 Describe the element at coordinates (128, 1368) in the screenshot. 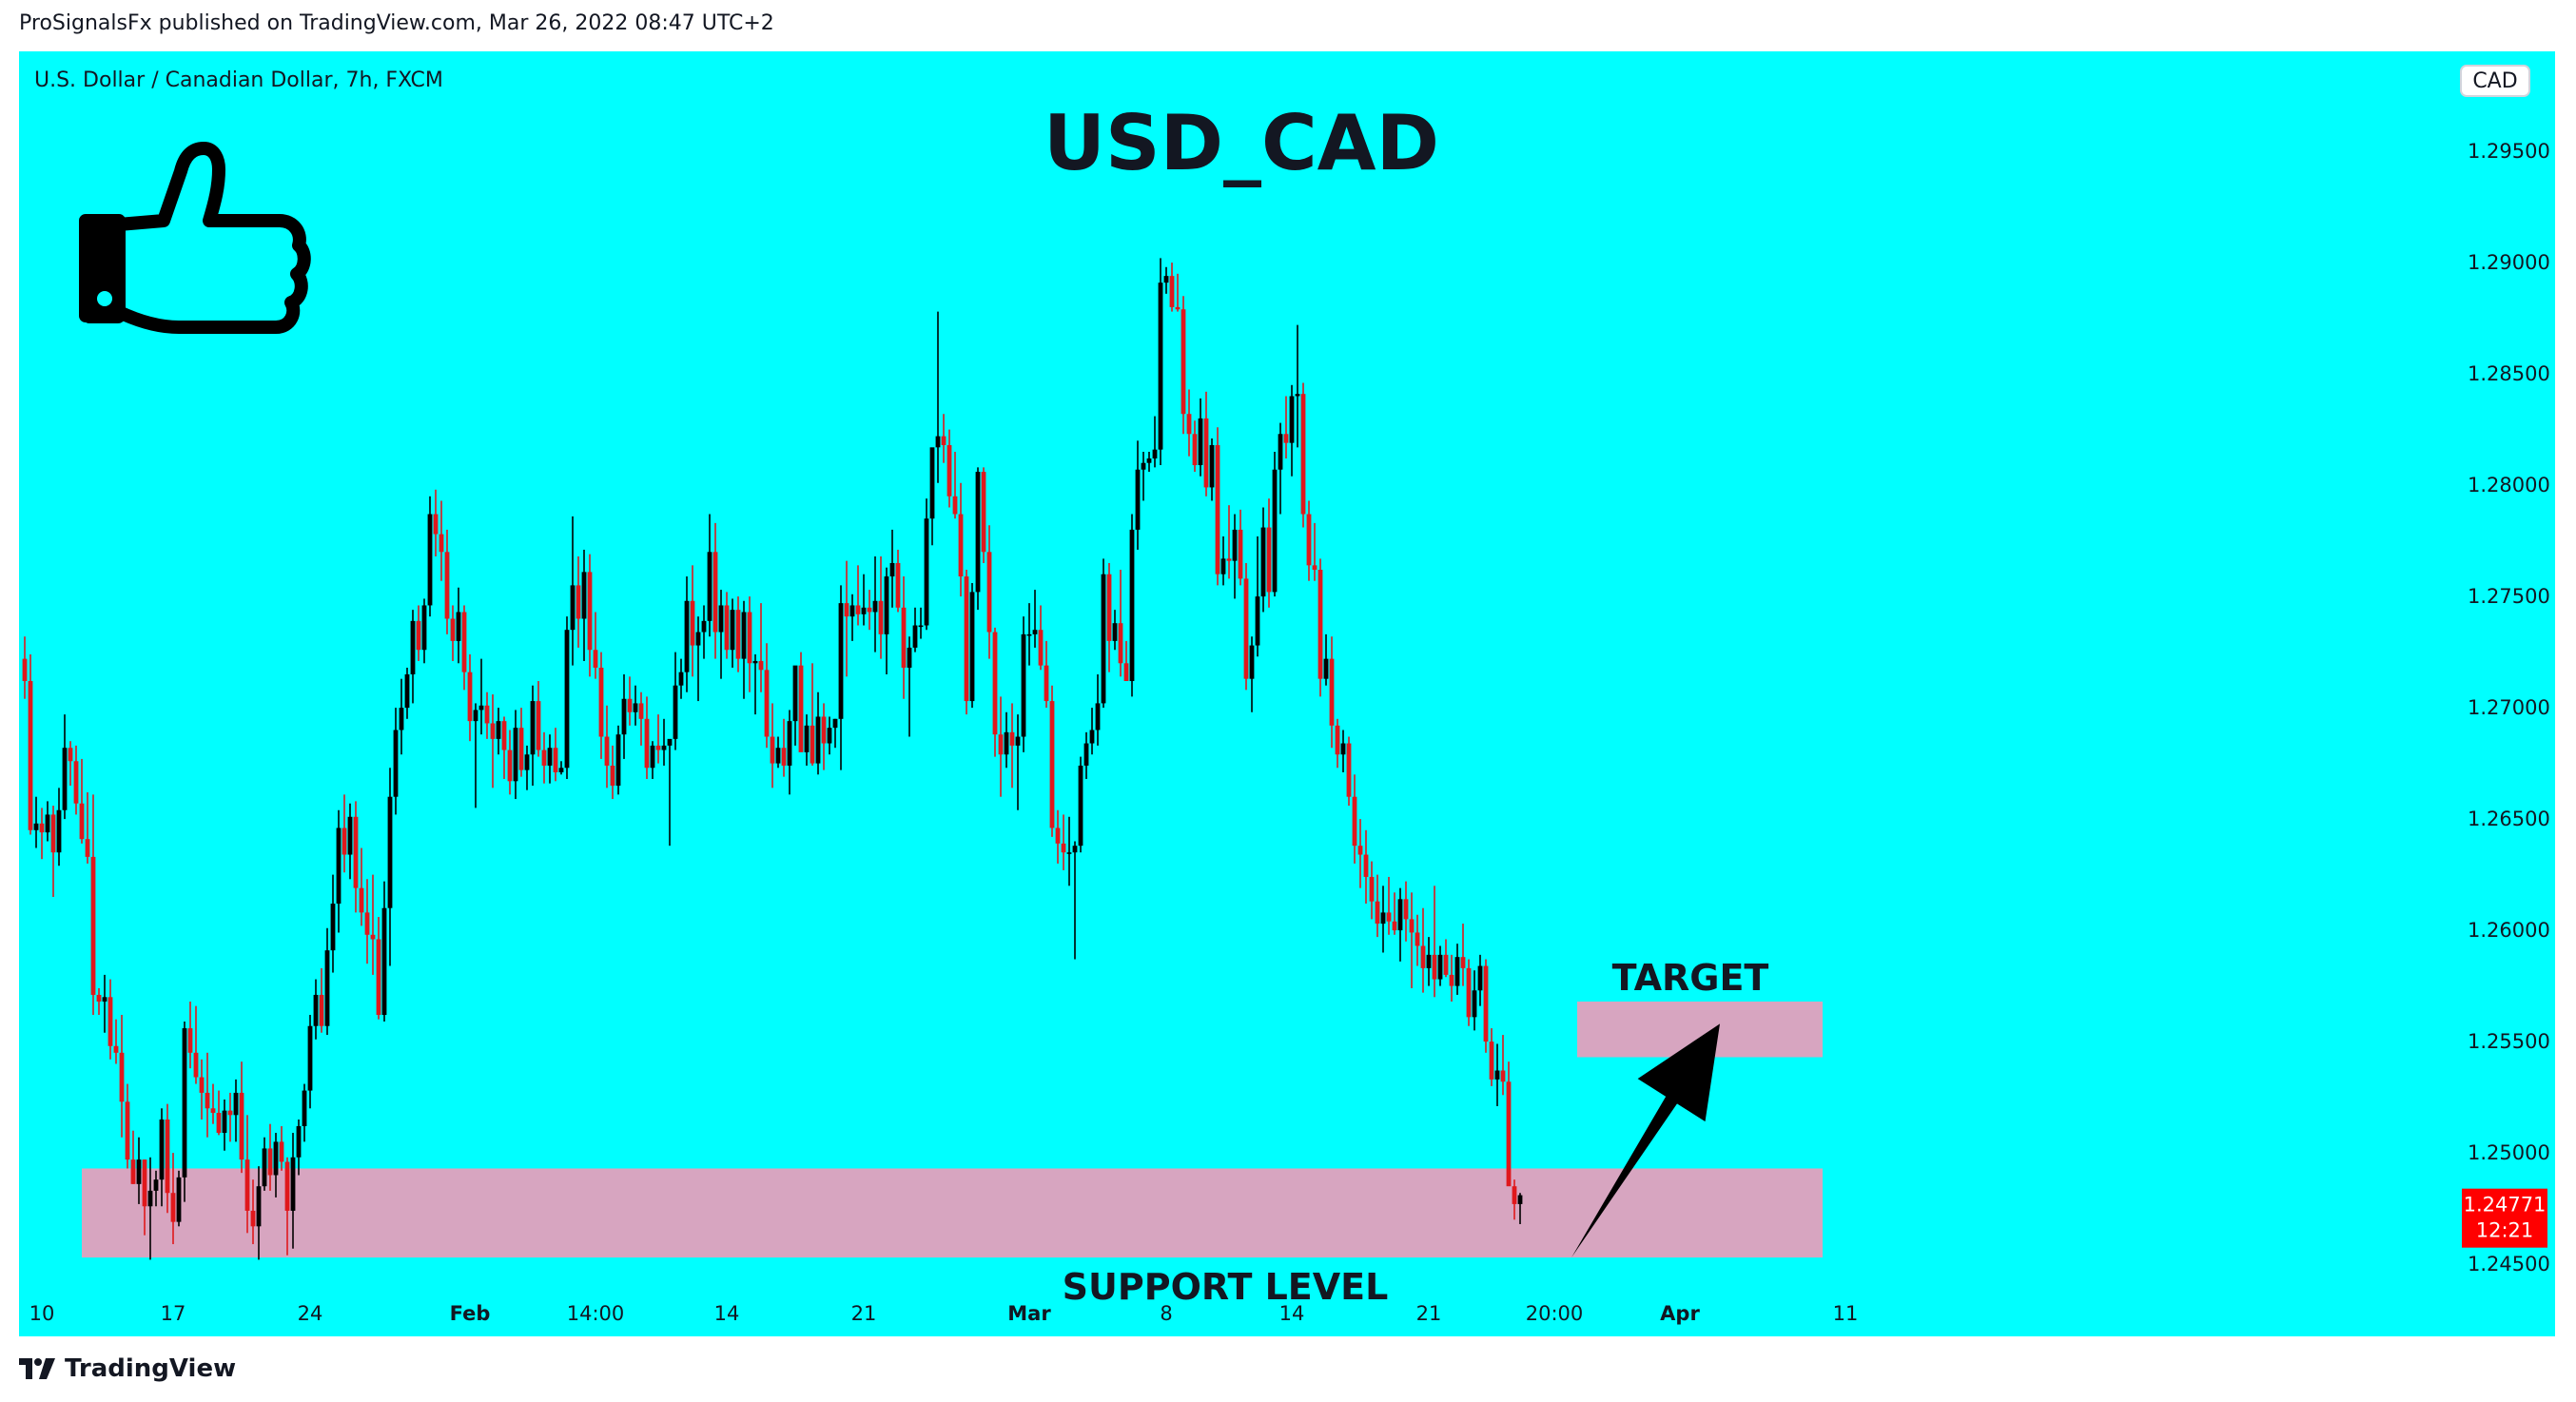

I see `tradingview-logo: TradingView` at that location.